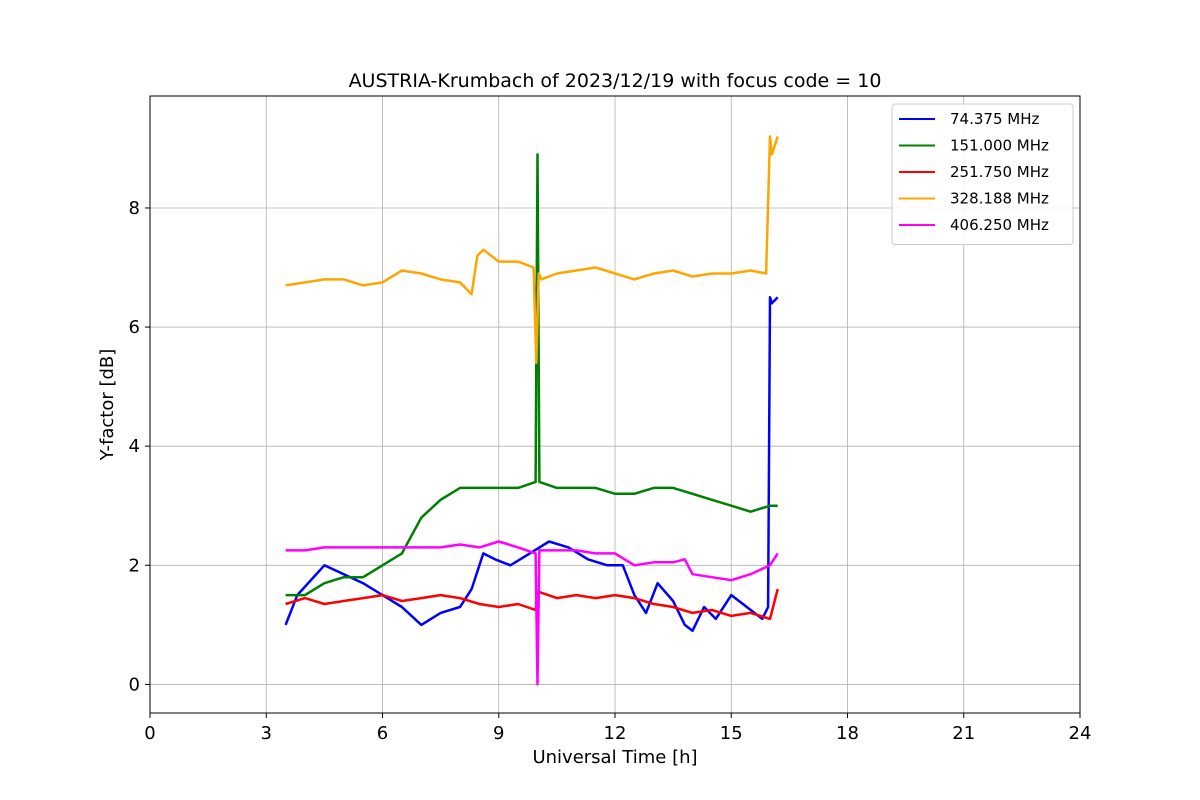  What do you see at coordinates (498, 733) in the screenshot?
I see `x-tick-label: 9` at bounding box center [498, 733].